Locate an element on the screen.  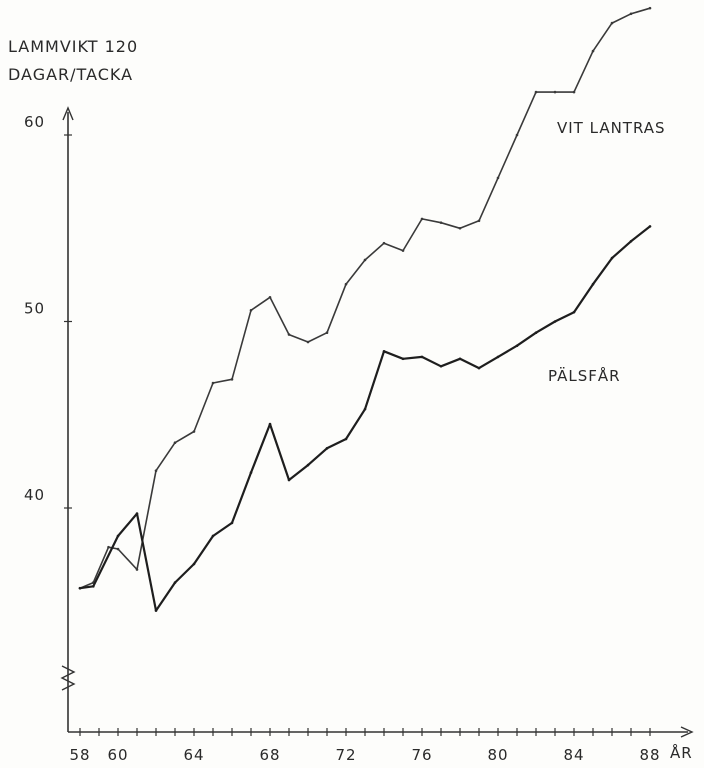
series-label-palsfar: PÄLSFÅR is located at coordinates (584, 375).